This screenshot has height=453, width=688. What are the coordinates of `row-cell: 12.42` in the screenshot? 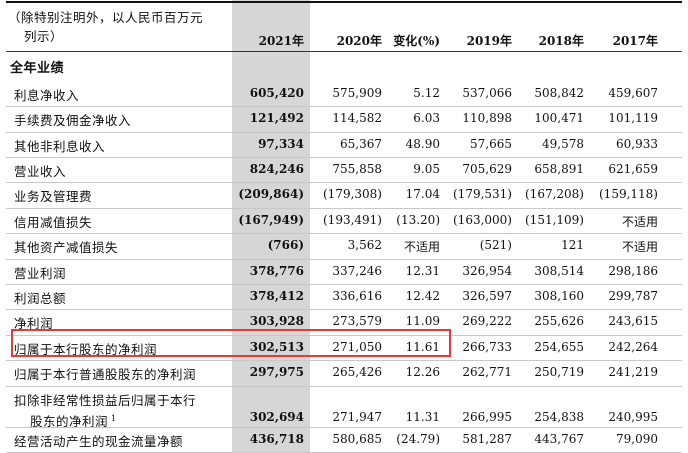 It's located at (422, 296).